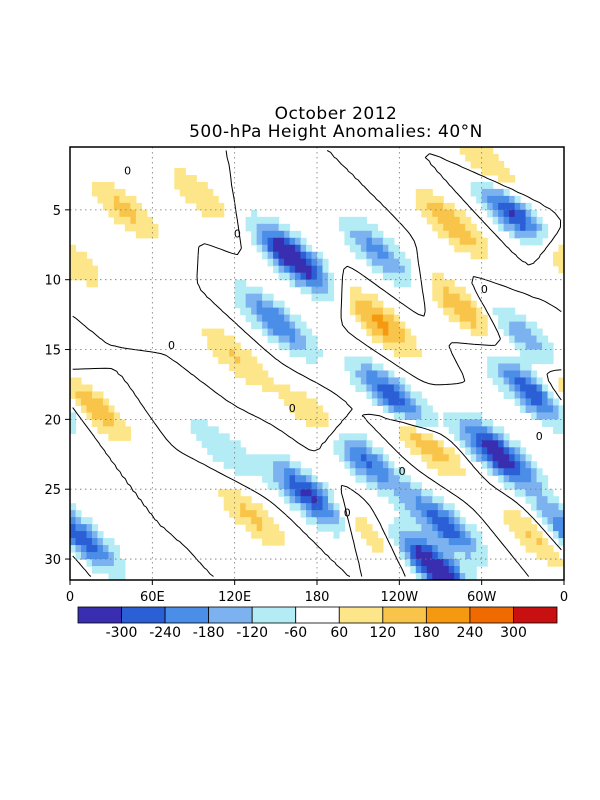 This screenshot has width=600, height=800. Describe the element at coordinates (274, 615) in the screenshot. I see `colorbar-swatch` at that location.